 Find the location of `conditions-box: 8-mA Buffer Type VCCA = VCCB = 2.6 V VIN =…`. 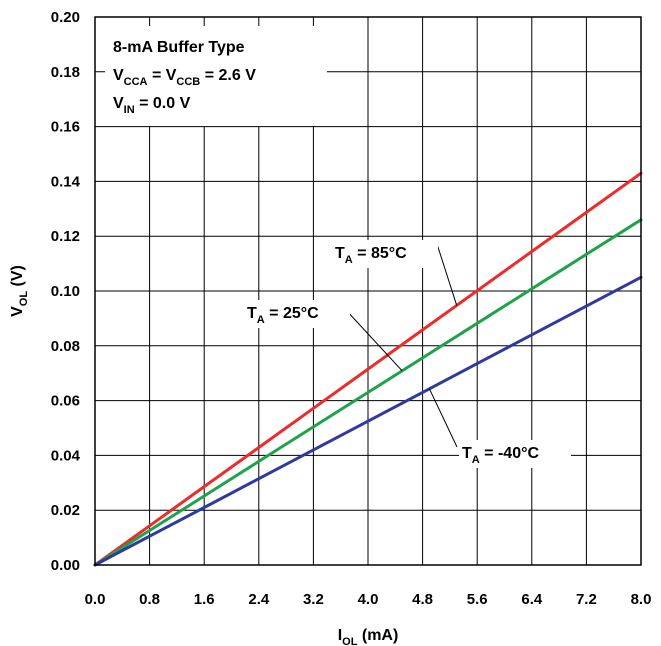

conditions-box: 8-mA Buffer Type VCCA = VCCB = 2.6 V VIN =… is located at coordinates (216, 76).